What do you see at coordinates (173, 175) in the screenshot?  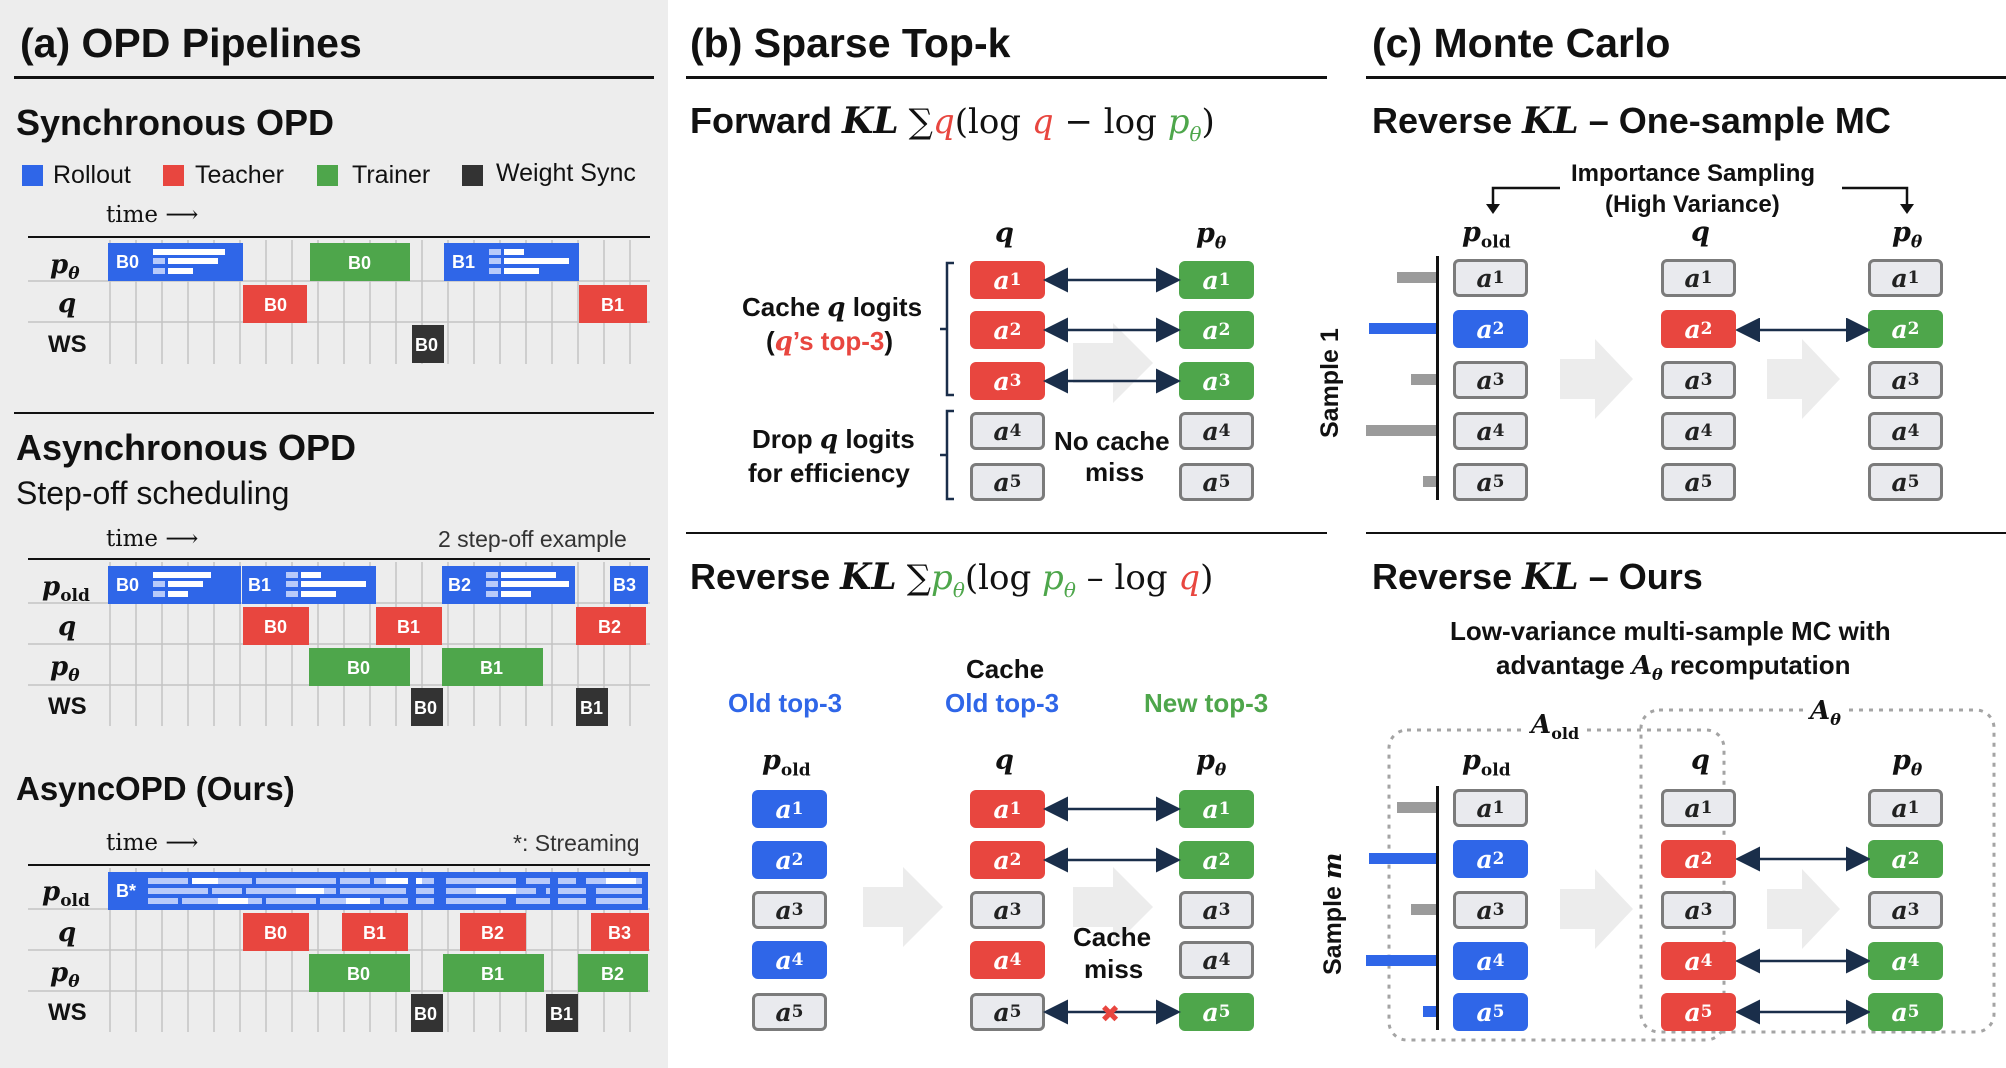 I see `legend-teacher-swatch` at bounding box center [173, 175].